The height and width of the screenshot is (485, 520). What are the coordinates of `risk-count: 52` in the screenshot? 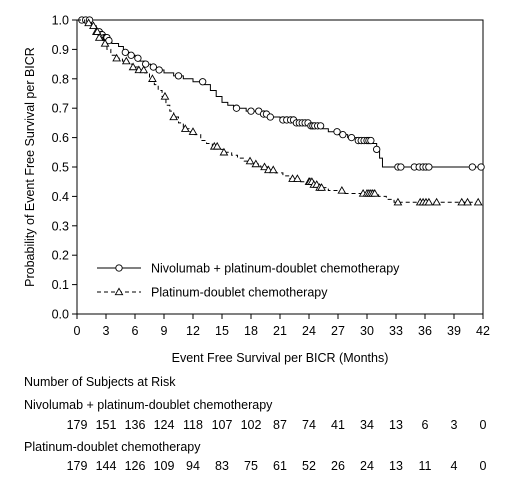 It's located at (309, 466).